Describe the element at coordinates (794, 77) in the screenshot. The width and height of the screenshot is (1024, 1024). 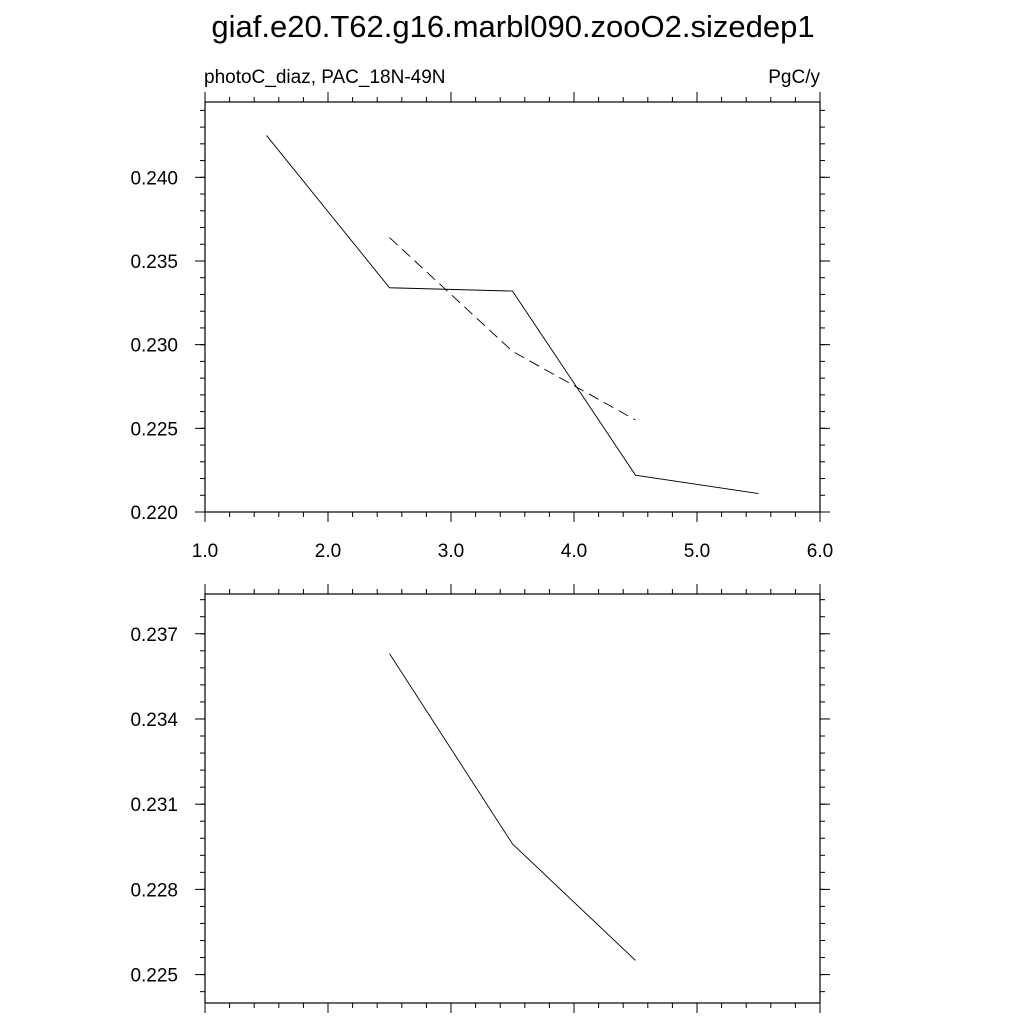
I see `panel1-units-label: PgC/y` at that location.